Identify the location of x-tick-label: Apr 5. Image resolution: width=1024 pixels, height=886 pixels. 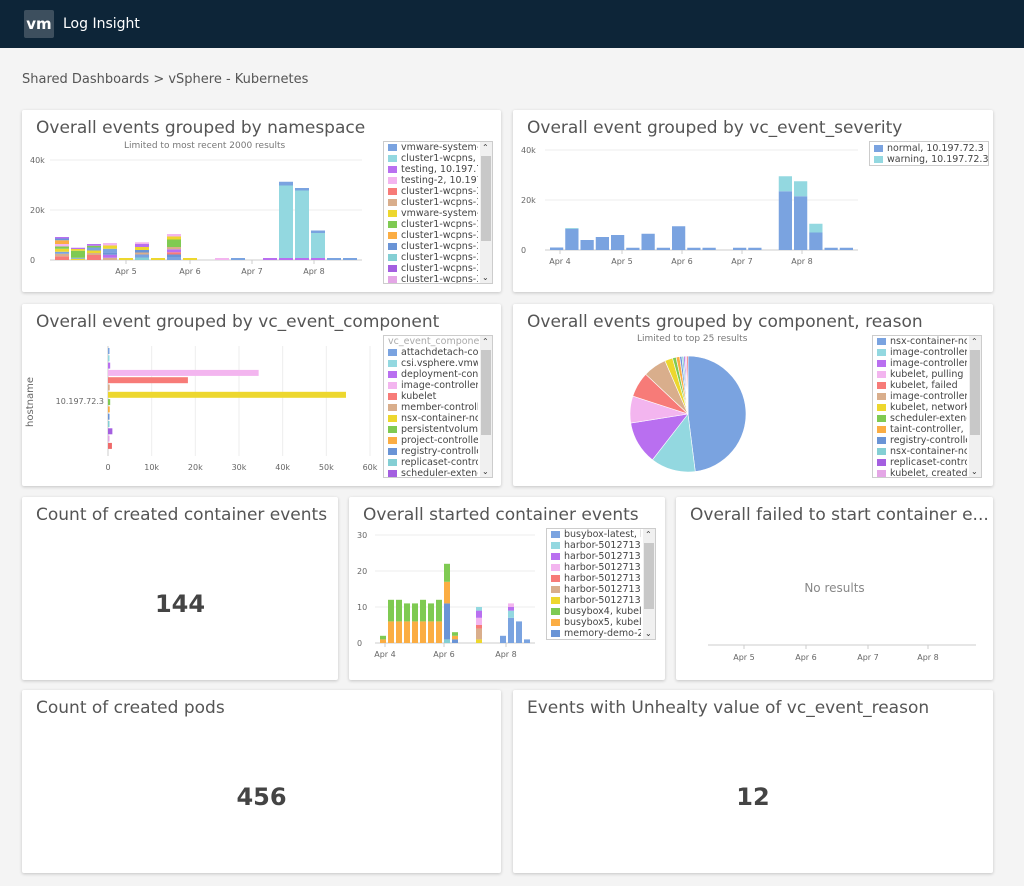
(743, 657).